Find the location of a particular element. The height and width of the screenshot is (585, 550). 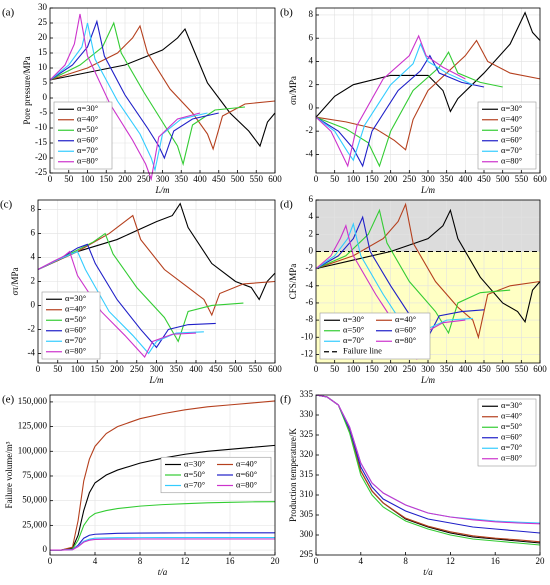

y-tick-label: -4 is located at coordinates (310, 285).